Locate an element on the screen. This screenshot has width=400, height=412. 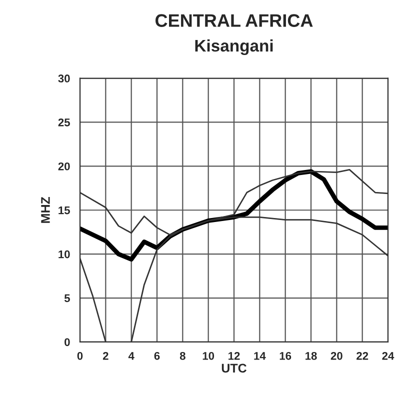
x-tick-label: 22 is located at coordinates (362, 356).